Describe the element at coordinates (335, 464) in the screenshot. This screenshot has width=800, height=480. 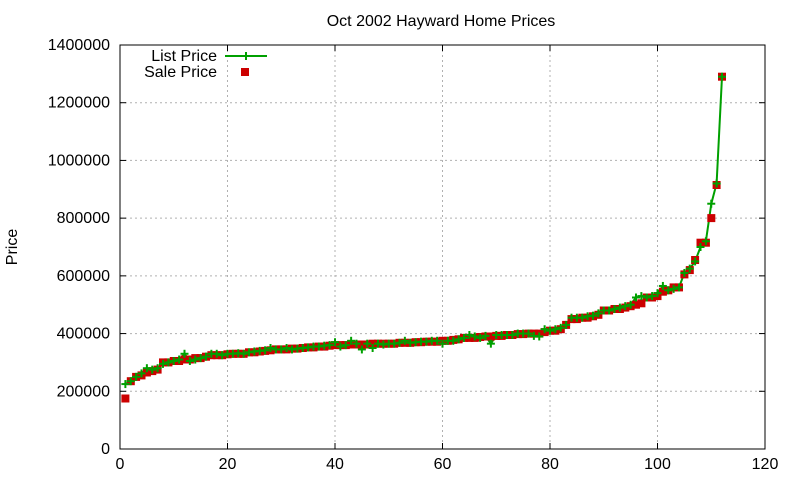
I see `x-tick-label: 40` at that location.